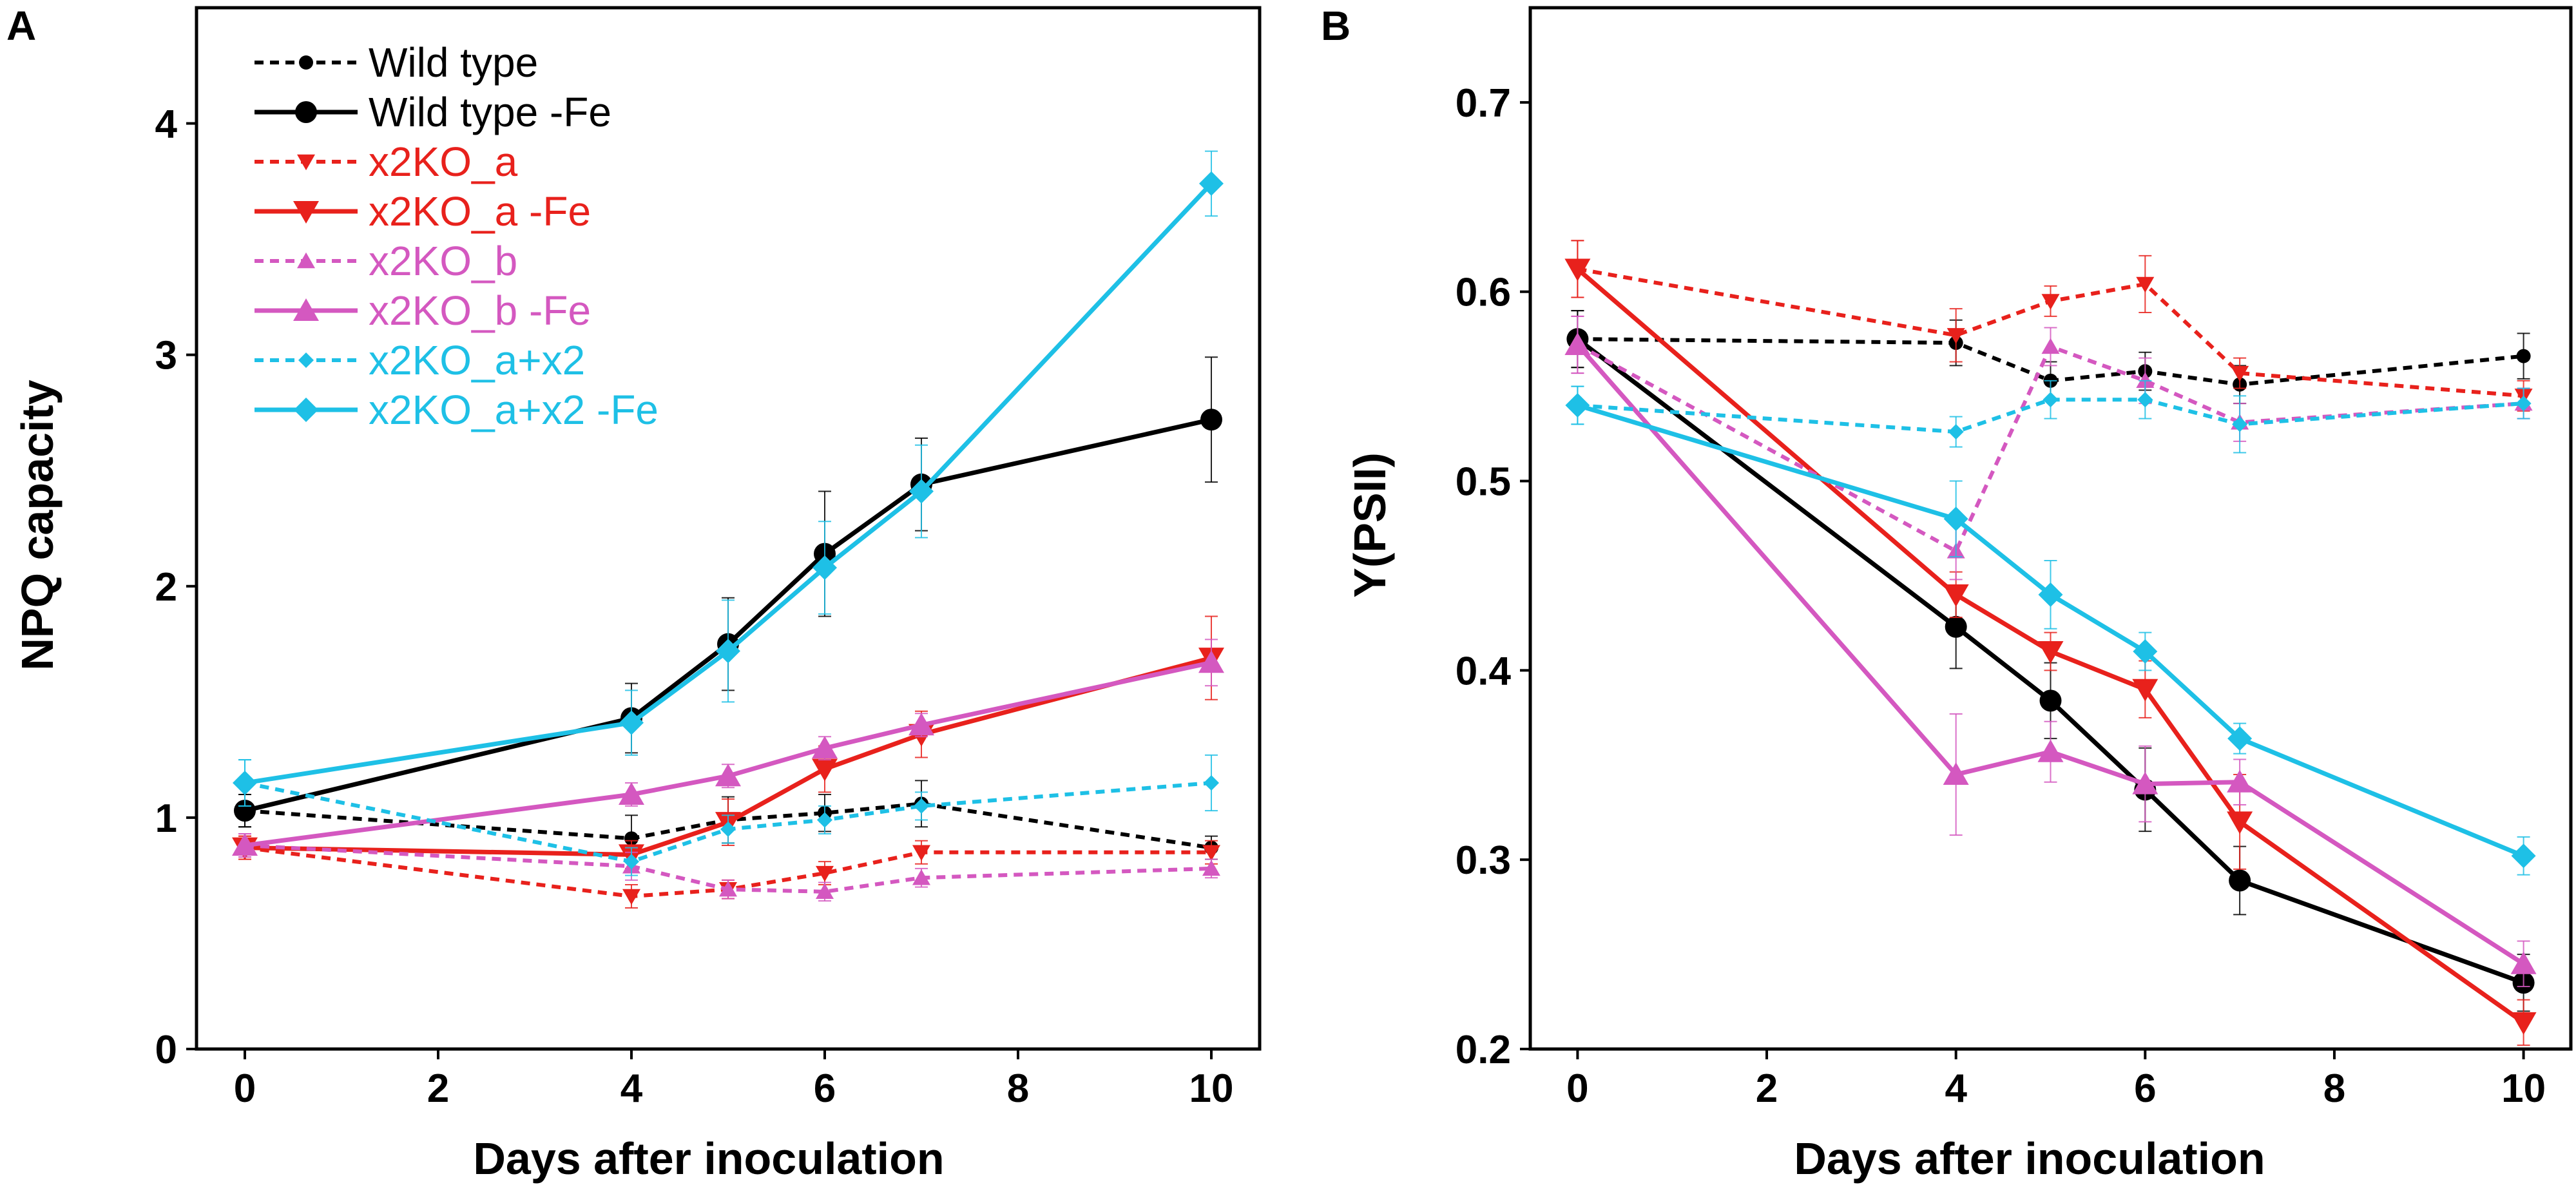  I want to click on legend-label: x2KO_a+x2 -Fe, so click(513, 410).